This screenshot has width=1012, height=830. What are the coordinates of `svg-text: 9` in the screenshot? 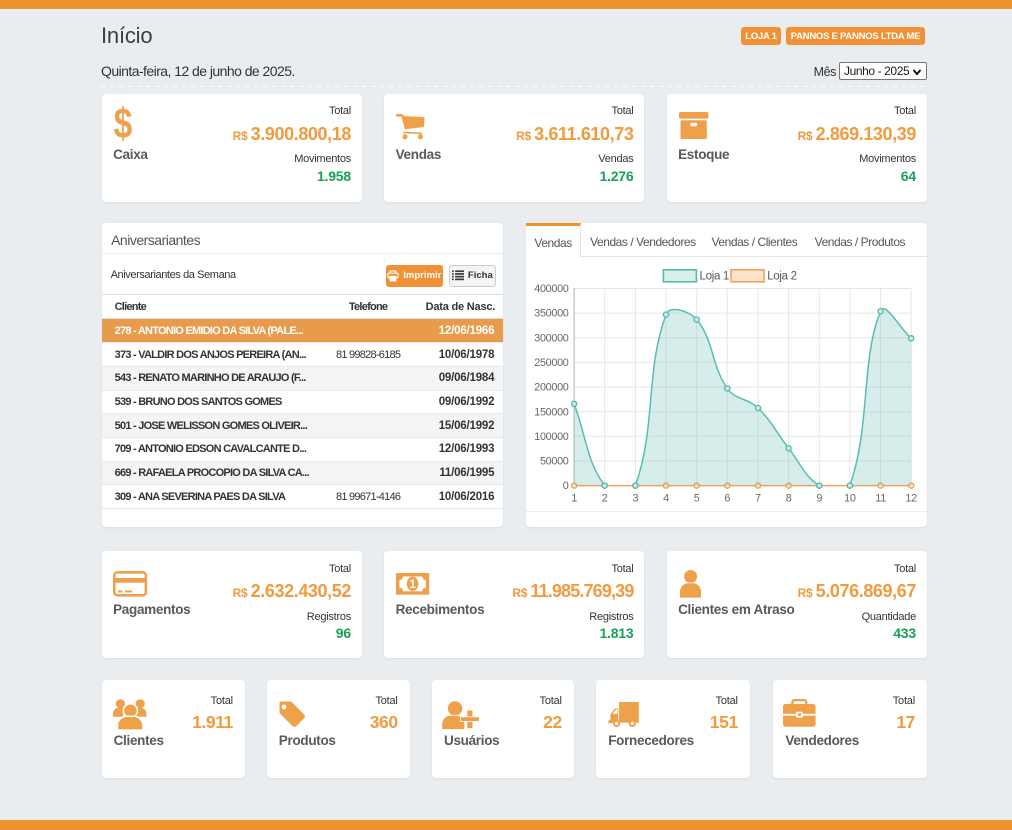 It's located at (819, 498).